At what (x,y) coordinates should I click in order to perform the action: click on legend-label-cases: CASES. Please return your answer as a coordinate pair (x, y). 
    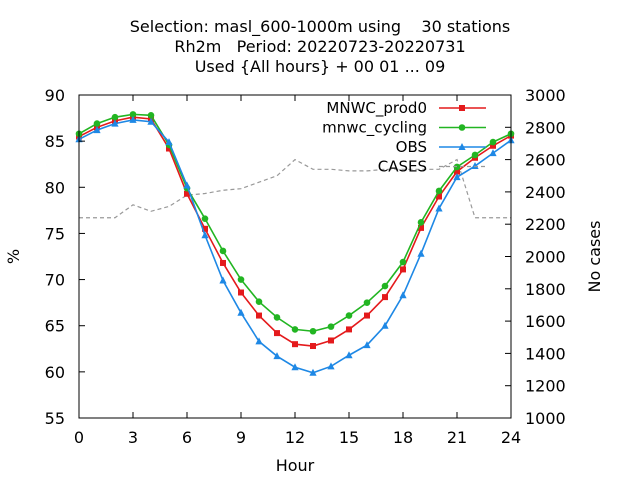
    Looking at the image, I should click on (402, 167).